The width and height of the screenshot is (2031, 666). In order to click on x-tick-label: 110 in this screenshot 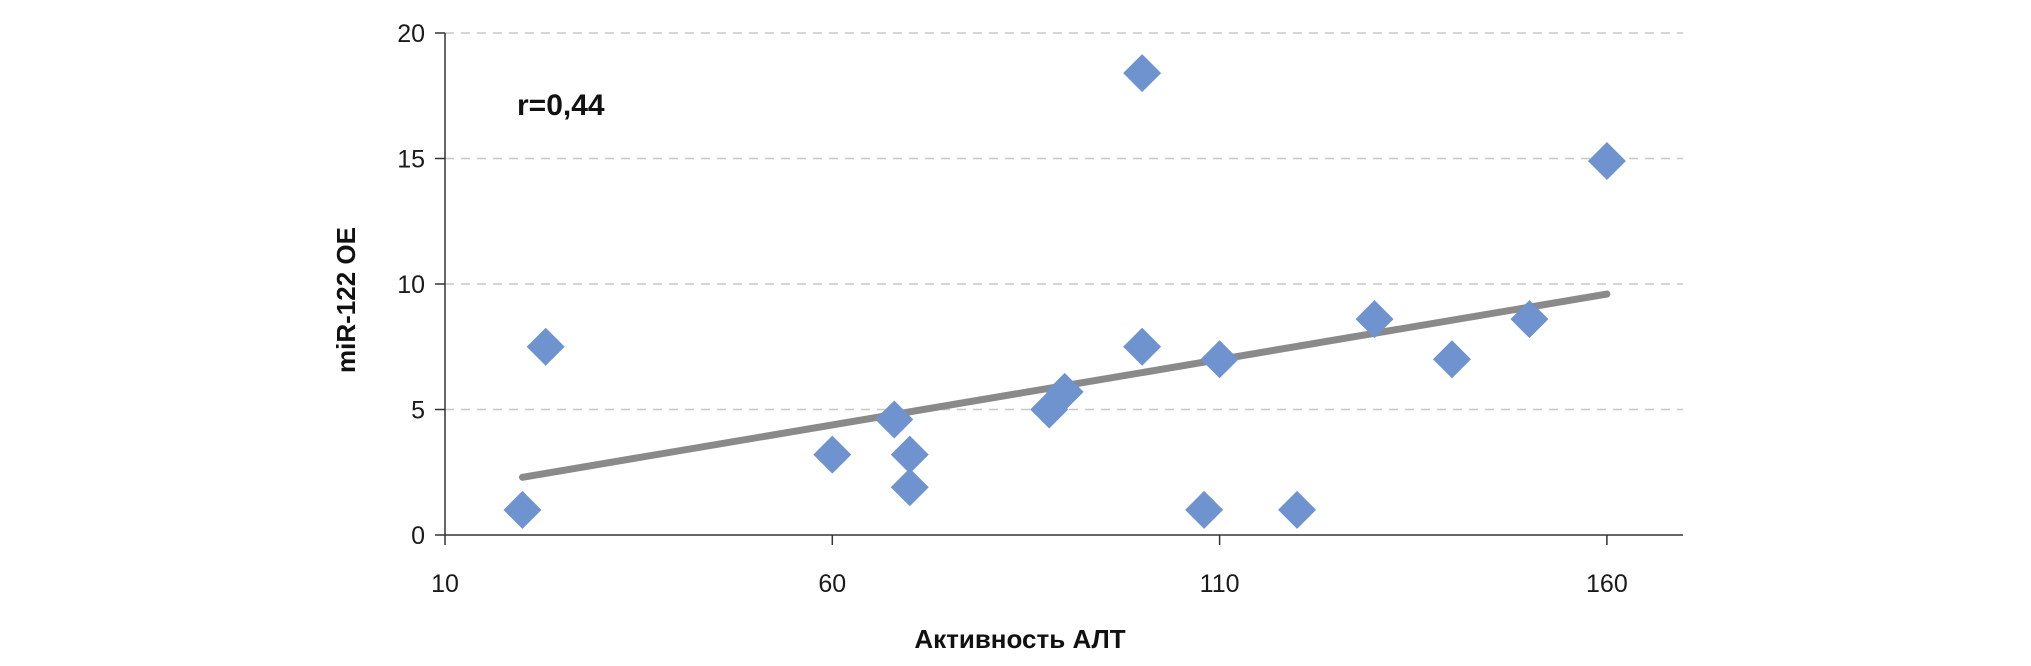, I will do `click(1220, 584)`.